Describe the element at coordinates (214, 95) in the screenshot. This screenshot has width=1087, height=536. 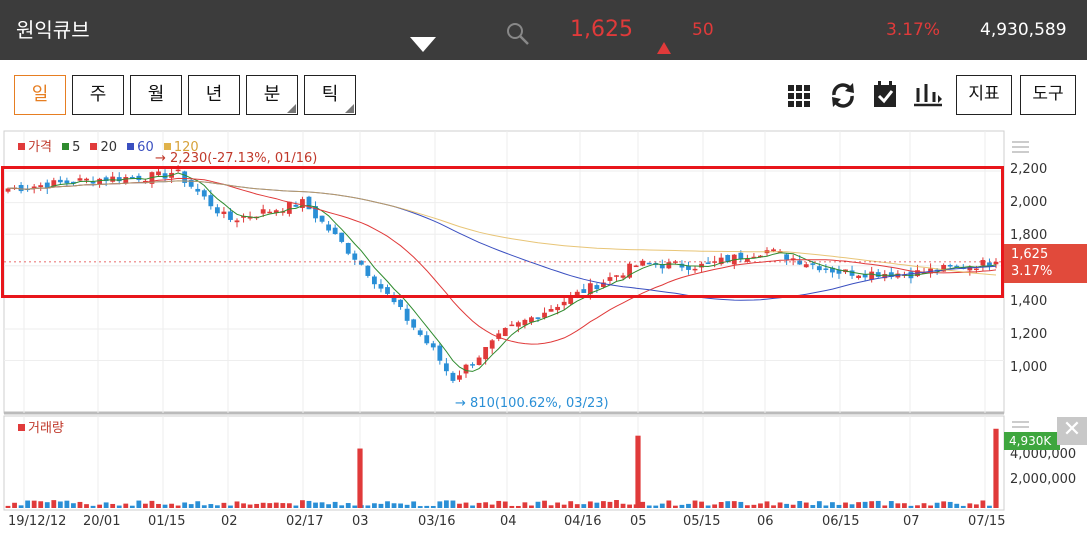
I see `tab-year: 년` at that location.